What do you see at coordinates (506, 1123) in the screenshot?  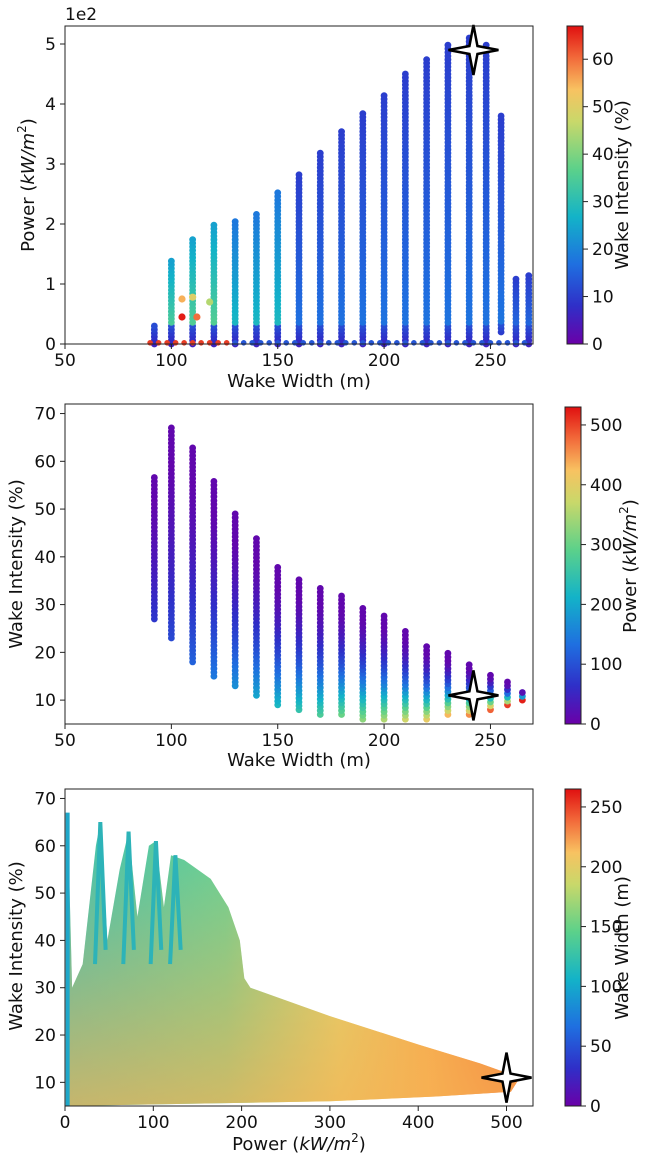 I see `x-tick-label: 500` at bounding box center [506, 1123].